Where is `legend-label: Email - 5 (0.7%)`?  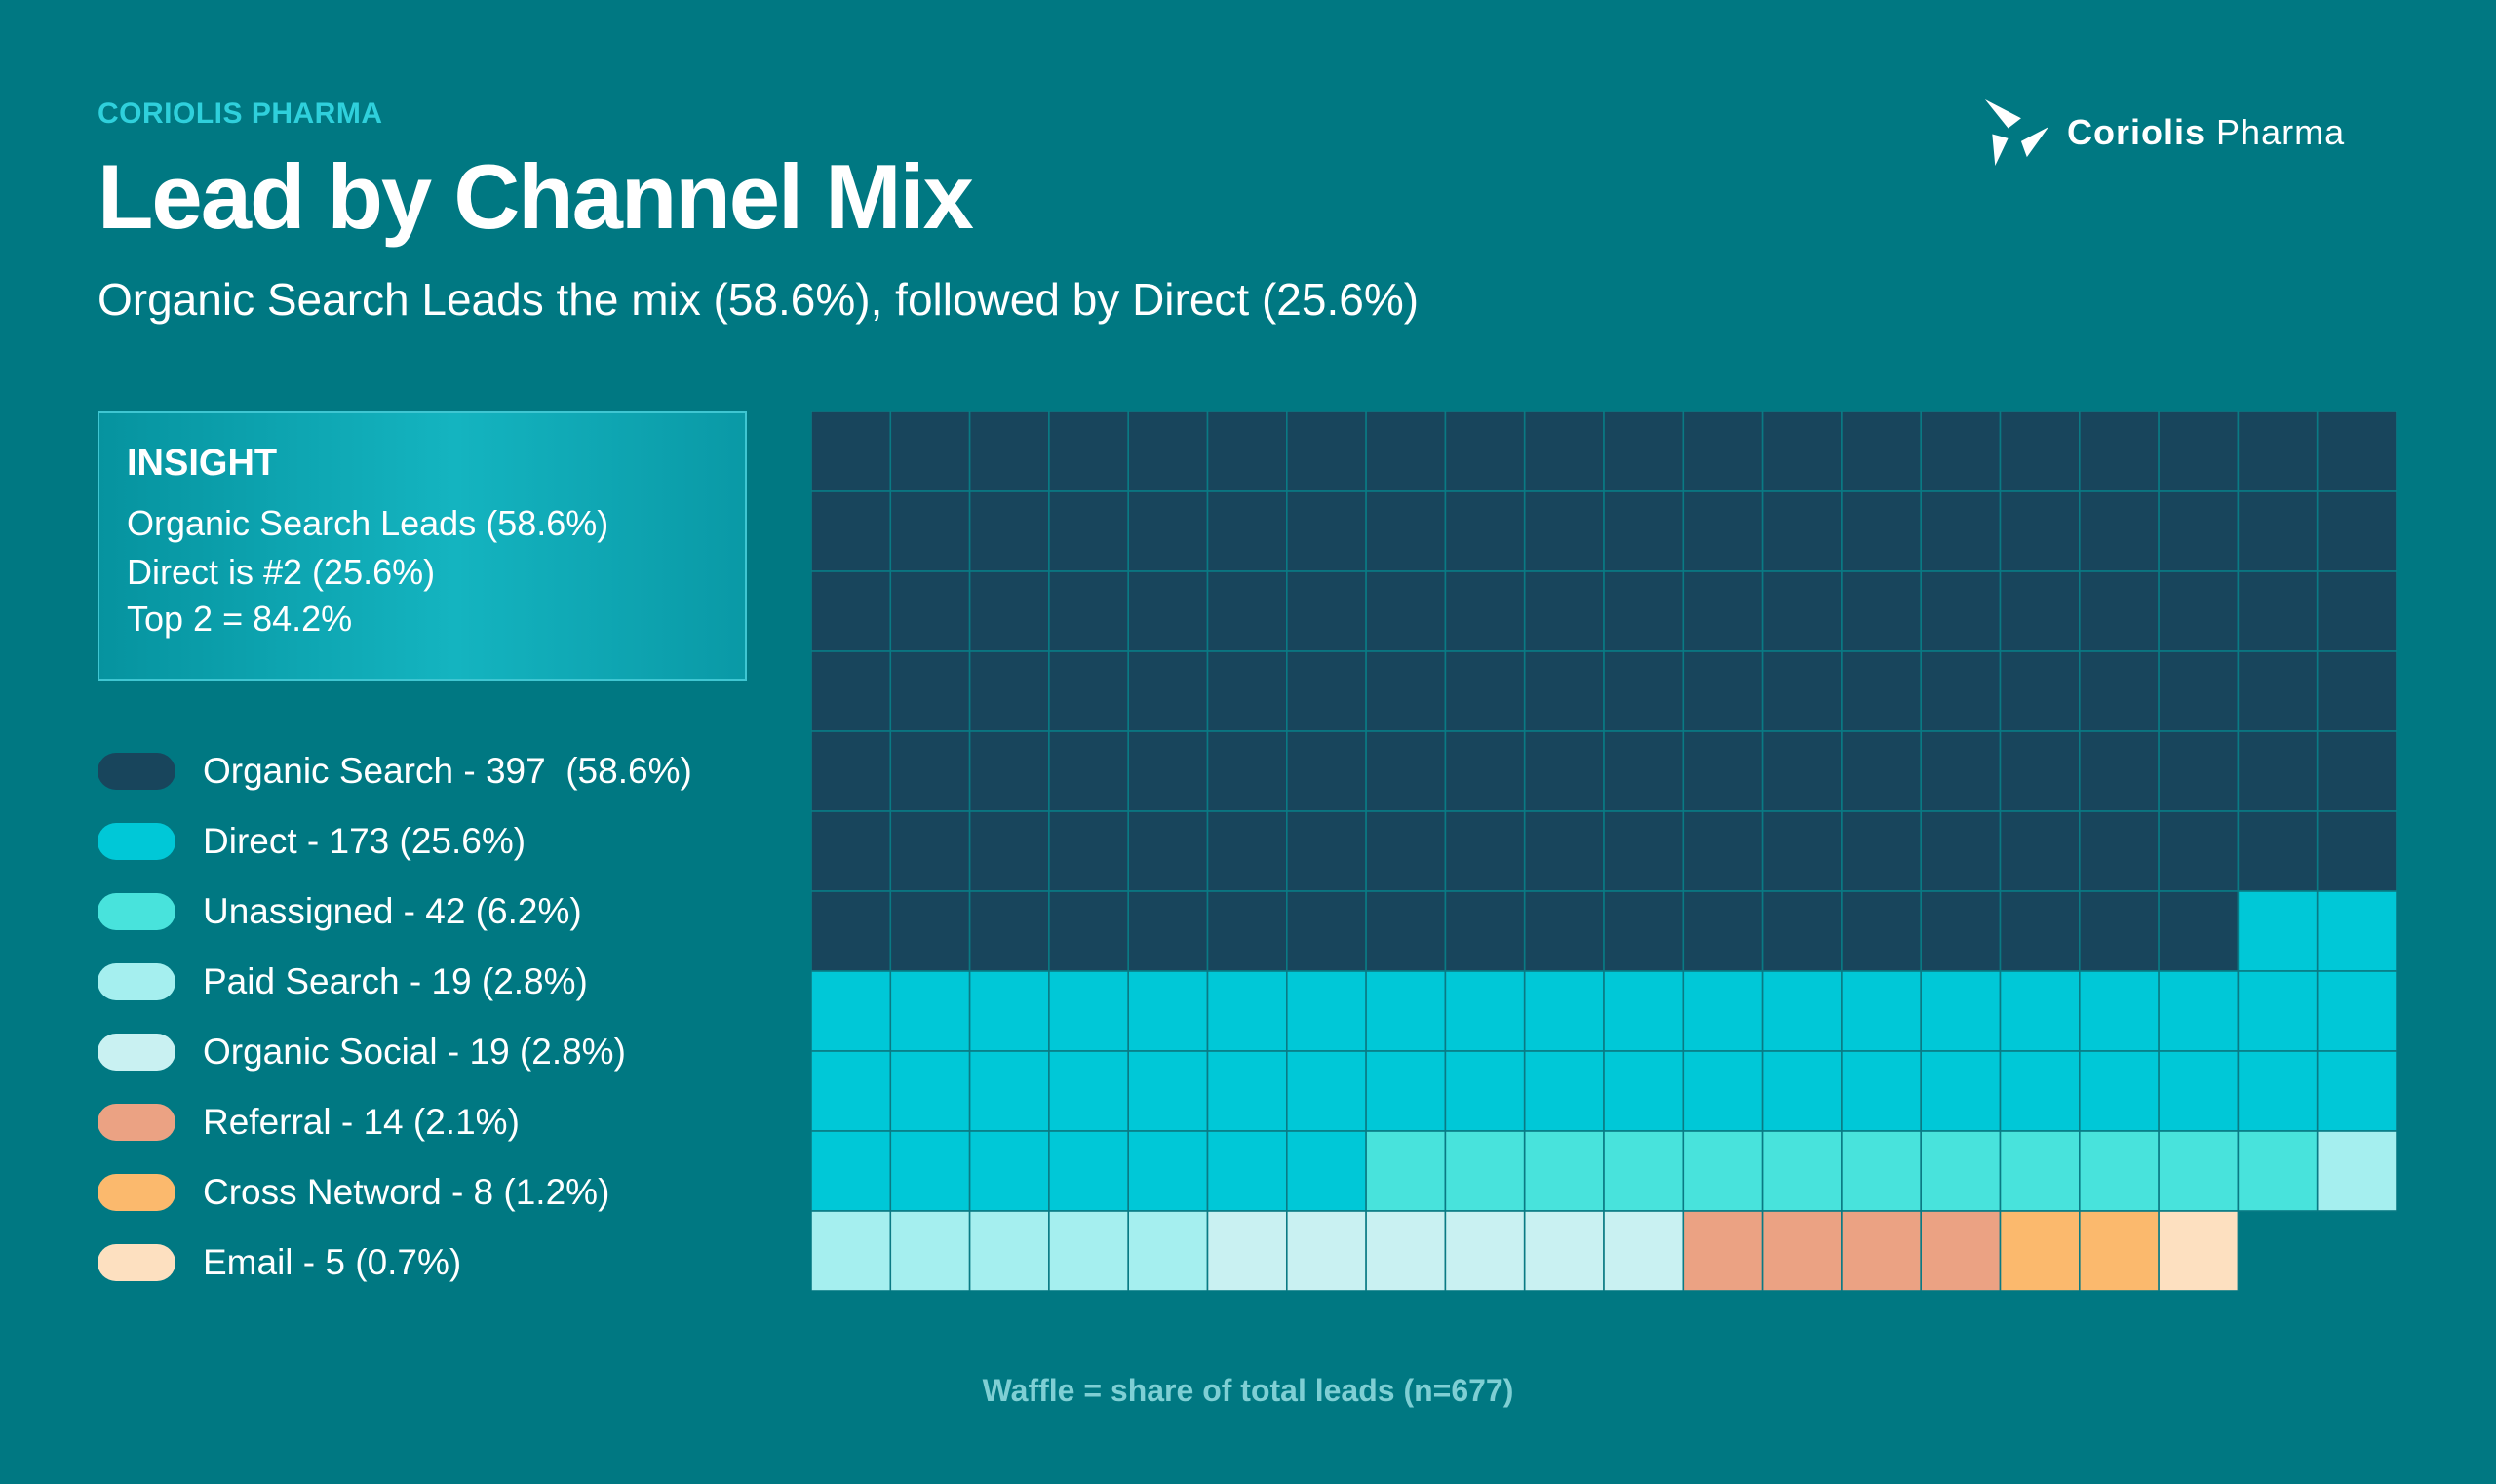 legend-label: Email - 5 (0.7%) is located at coordinates (332, 1262).